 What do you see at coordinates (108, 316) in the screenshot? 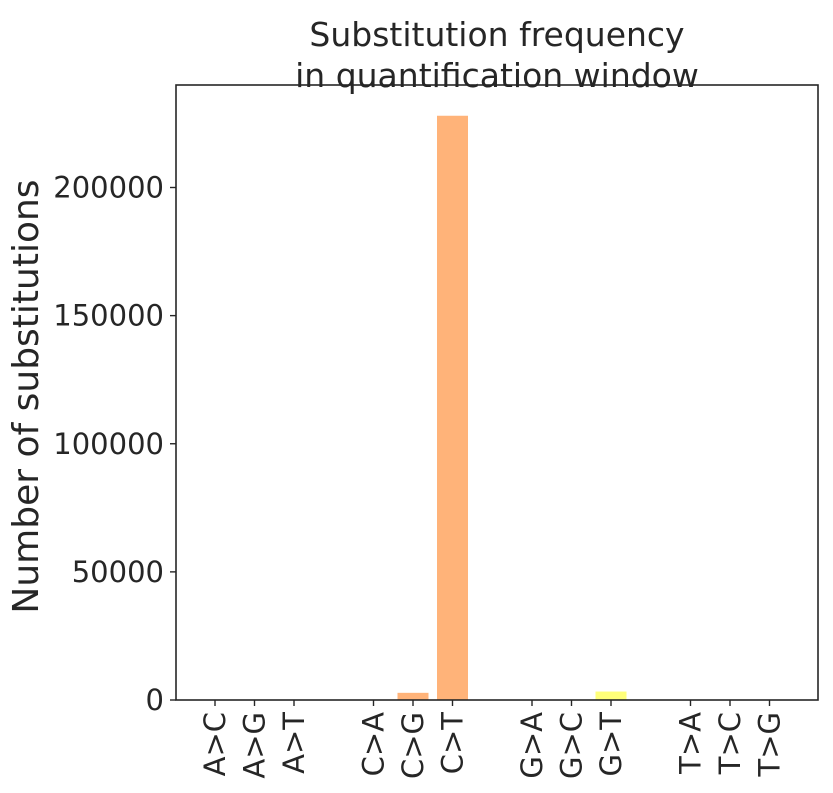
I see `y-tick-label: 150000` at bounding box center [108, 316].